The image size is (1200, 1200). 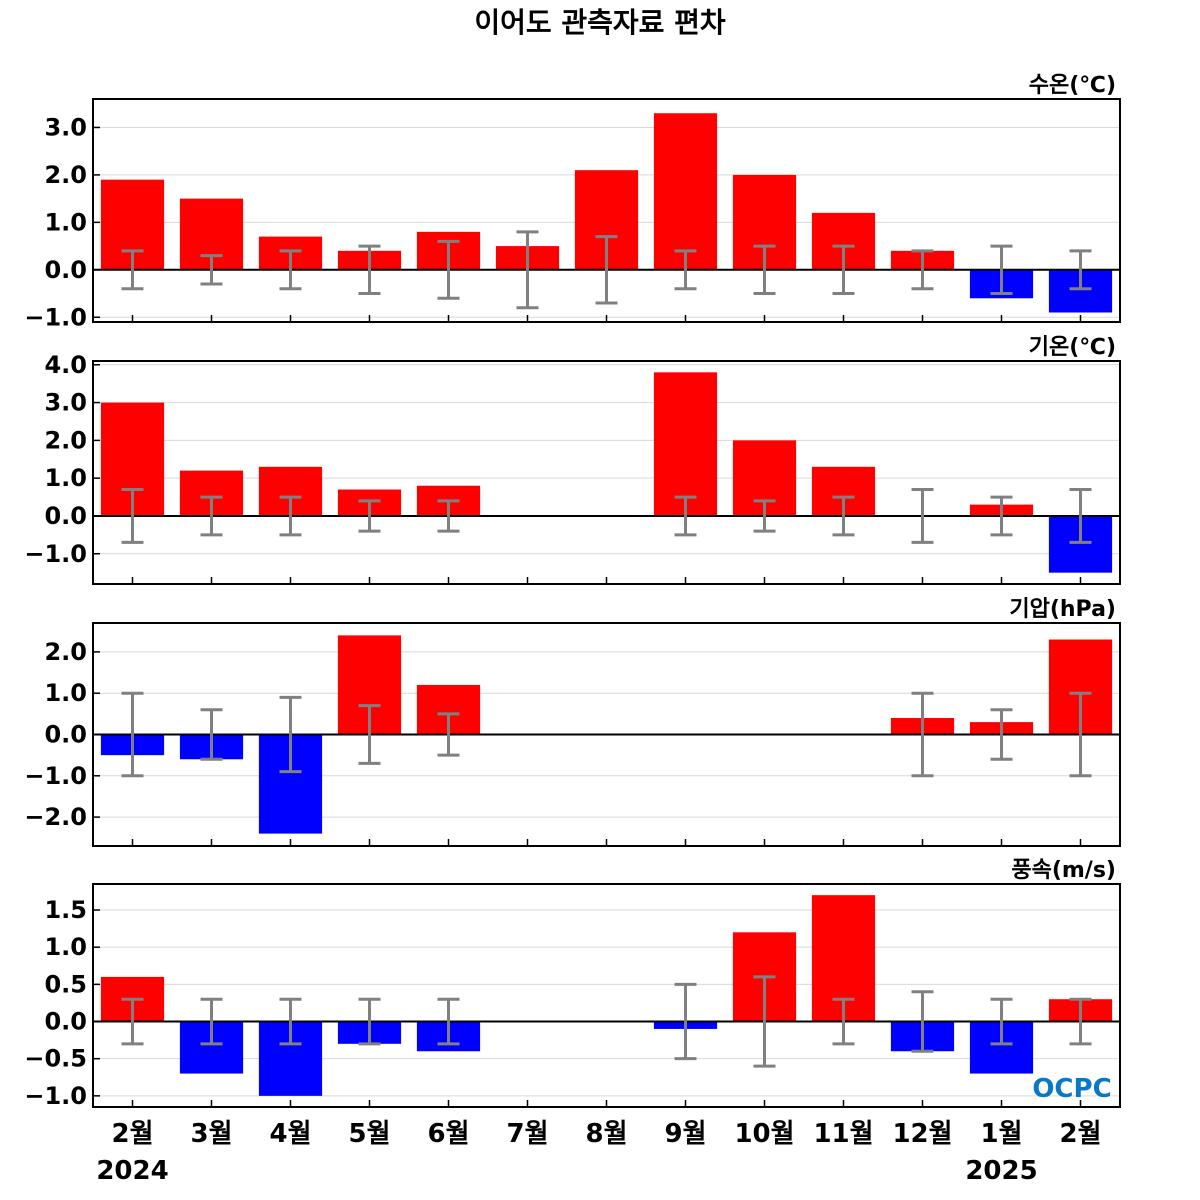 I want to click on x-tick-label: 5월, so click(x=369, y=1134).